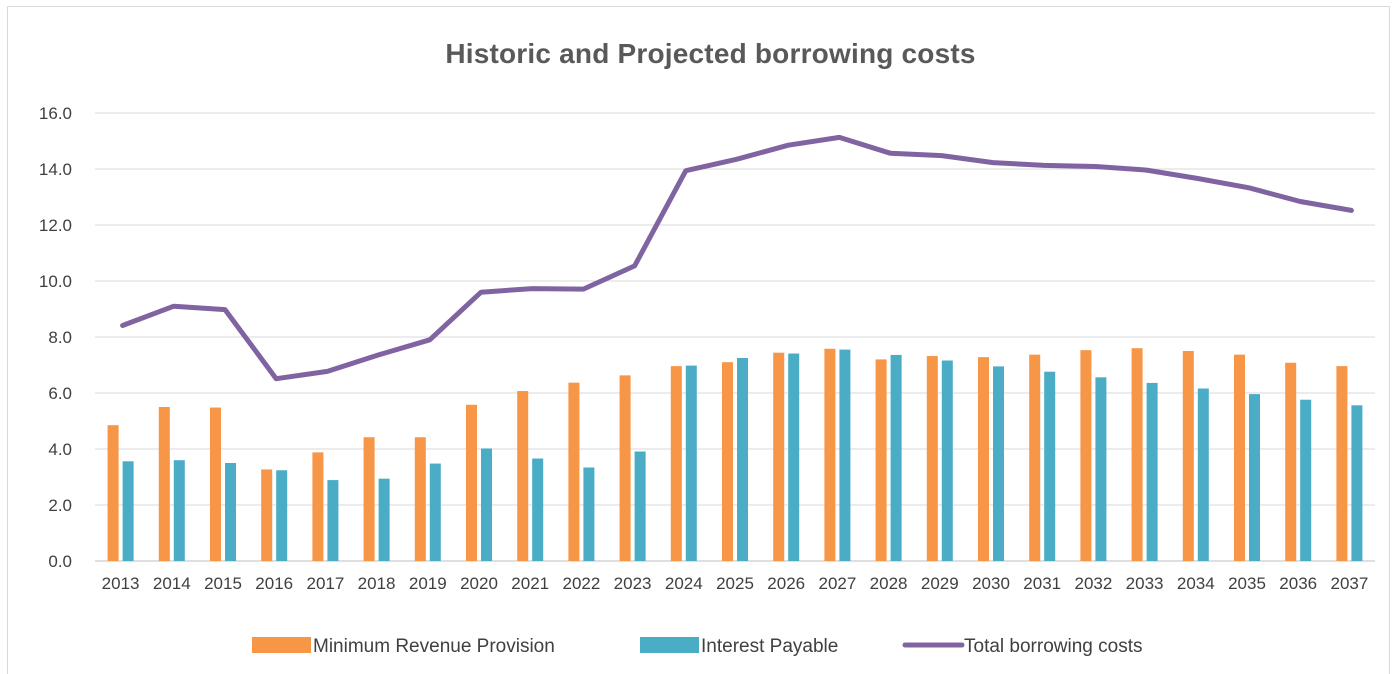  I want to click on x-tick-label: 2024, so click(684, 583).